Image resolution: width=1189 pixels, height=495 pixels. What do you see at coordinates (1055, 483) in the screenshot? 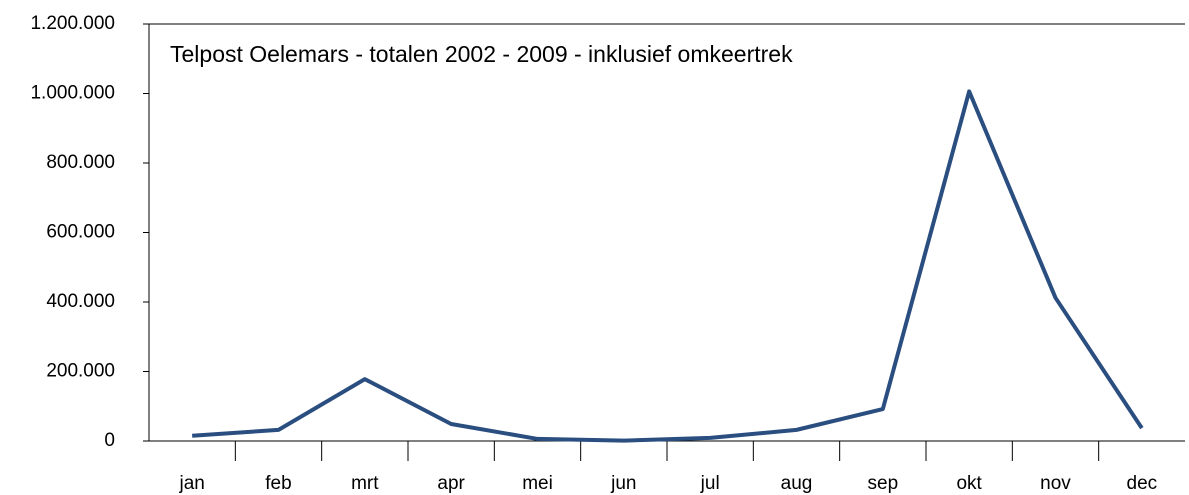
I see `x-tick-label: nov` at bounding box center [1055, 483].